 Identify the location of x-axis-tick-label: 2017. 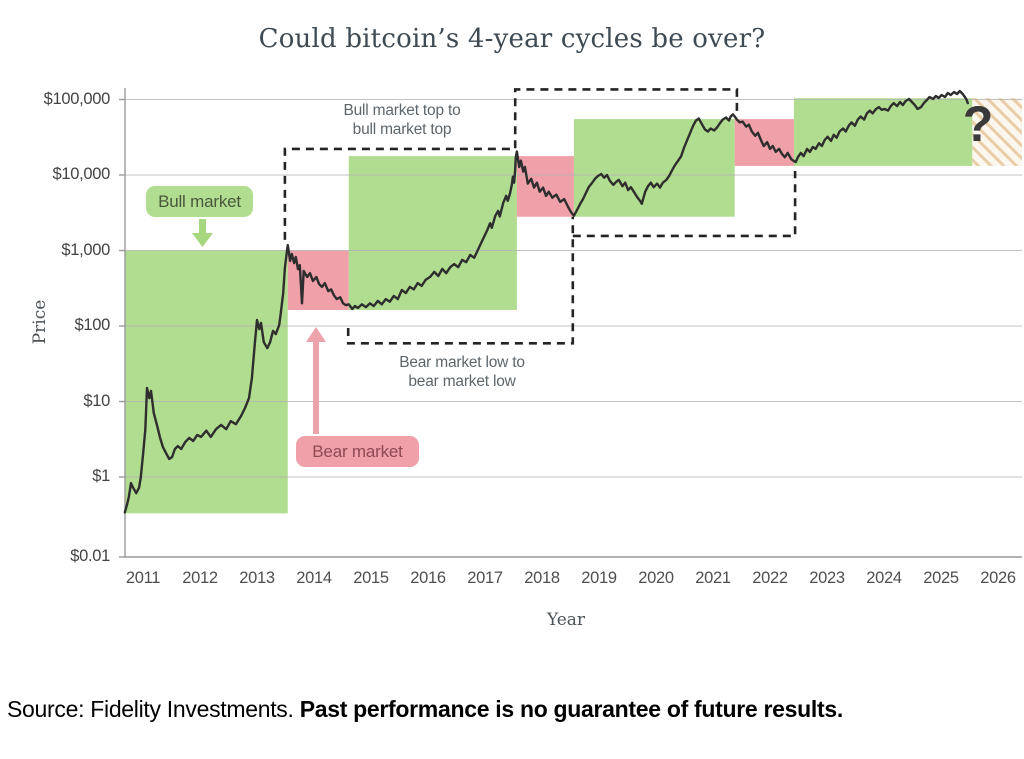
(485, 578).